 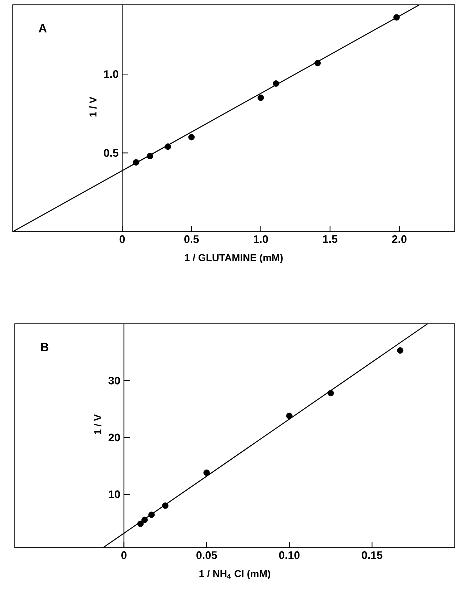 What do you see at coordinates (114, 438) in the screenshot?
I see `y-tick-label: 20` at bounding box center [114, 438].